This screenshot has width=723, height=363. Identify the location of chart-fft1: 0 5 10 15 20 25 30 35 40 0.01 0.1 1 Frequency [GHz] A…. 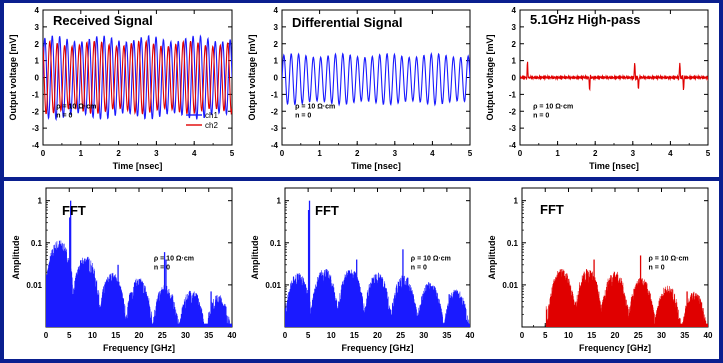
(124, 270).